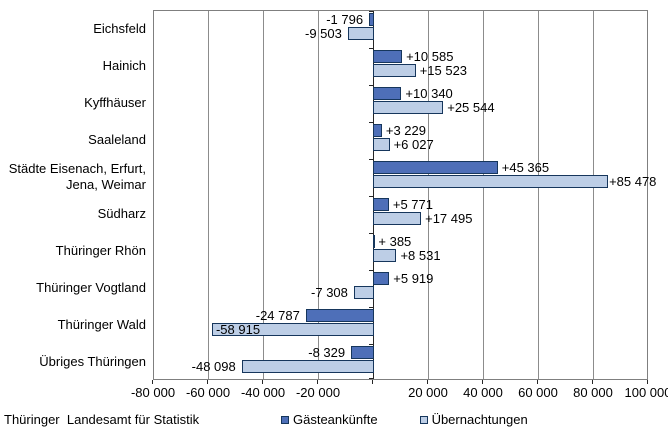  Describe the element at coordinates (285, 419) in the screenshot. I see `legend-marker-gaesteankuenfte-icon` at that location.